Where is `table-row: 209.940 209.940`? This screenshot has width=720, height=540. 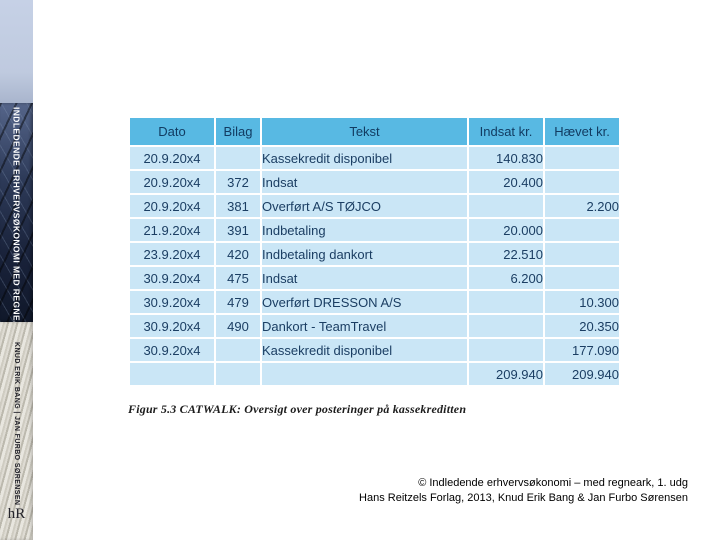
table-row: 209.940 209.940 is located at coordinates (374, 374).